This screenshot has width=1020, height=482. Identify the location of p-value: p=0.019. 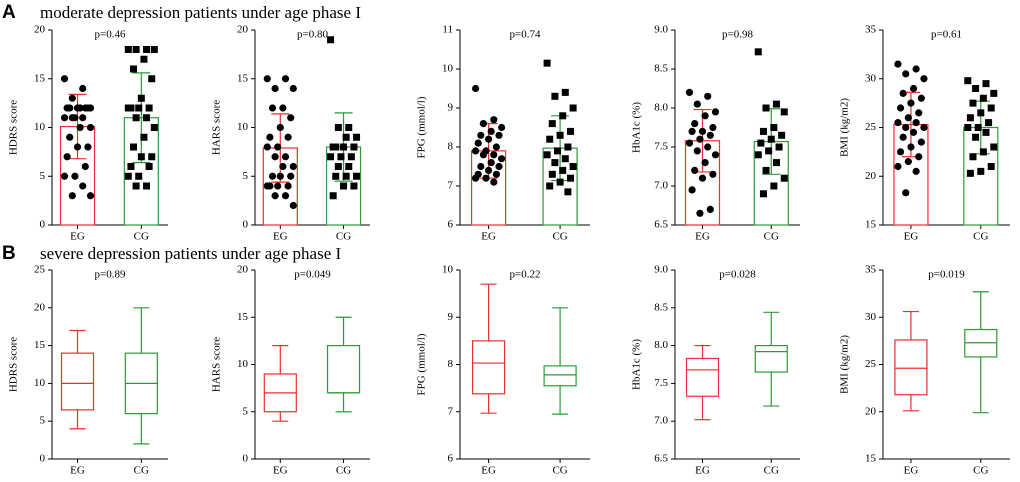
(946, 275).